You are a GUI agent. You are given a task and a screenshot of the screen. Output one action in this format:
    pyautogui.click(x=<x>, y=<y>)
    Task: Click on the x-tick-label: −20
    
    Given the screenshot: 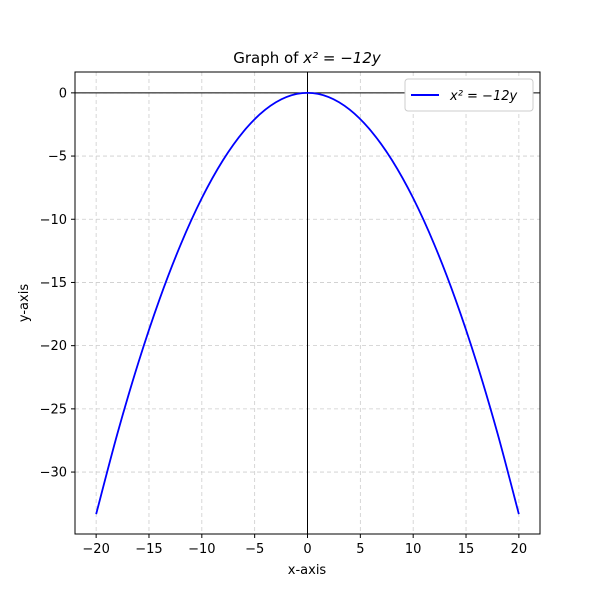 What is the action you would take?
    pyautogui.click(x=95, y=549)
    